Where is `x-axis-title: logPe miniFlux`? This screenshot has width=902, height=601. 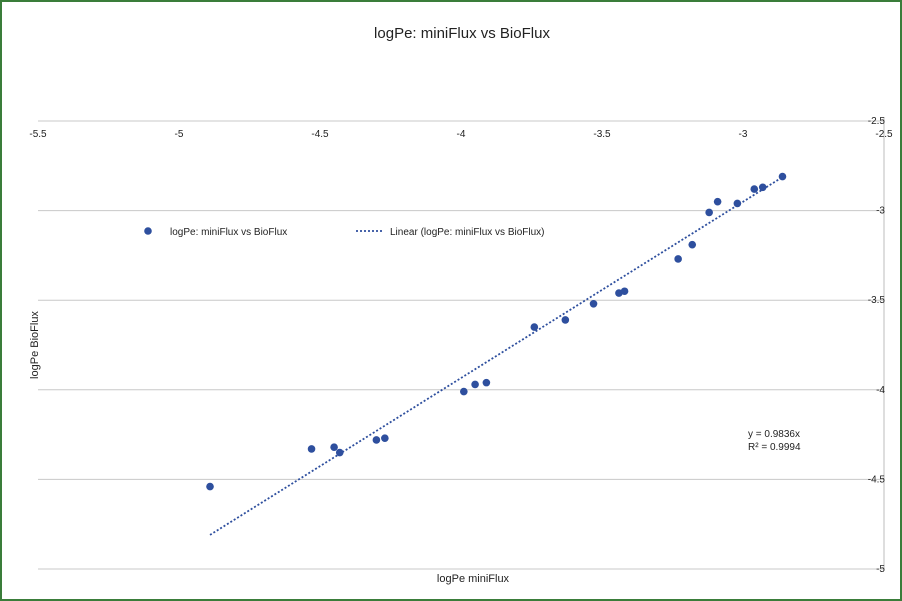
x-axis-title: logPe miniFlux is located at coordinates (473, 579).